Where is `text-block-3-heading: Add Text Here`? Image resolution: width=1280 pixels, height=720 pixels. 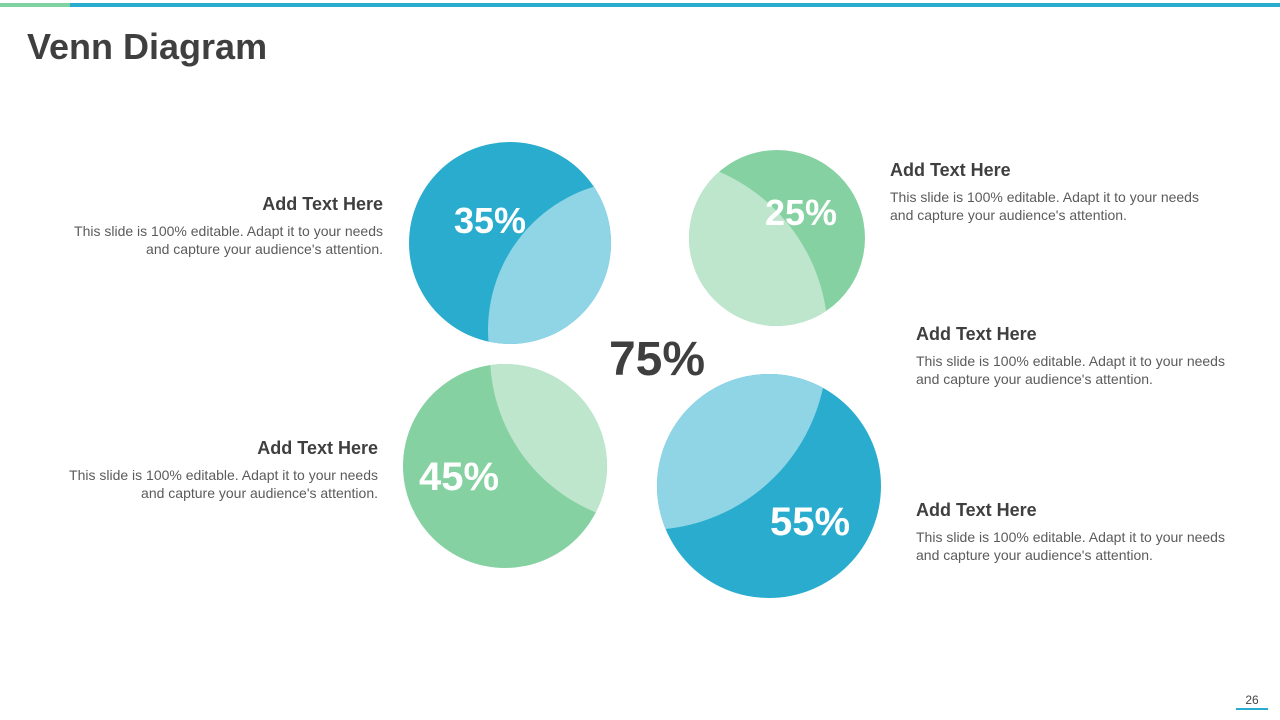
text-block-3-heading: Add Text Here is located at coordinates (976, 334).